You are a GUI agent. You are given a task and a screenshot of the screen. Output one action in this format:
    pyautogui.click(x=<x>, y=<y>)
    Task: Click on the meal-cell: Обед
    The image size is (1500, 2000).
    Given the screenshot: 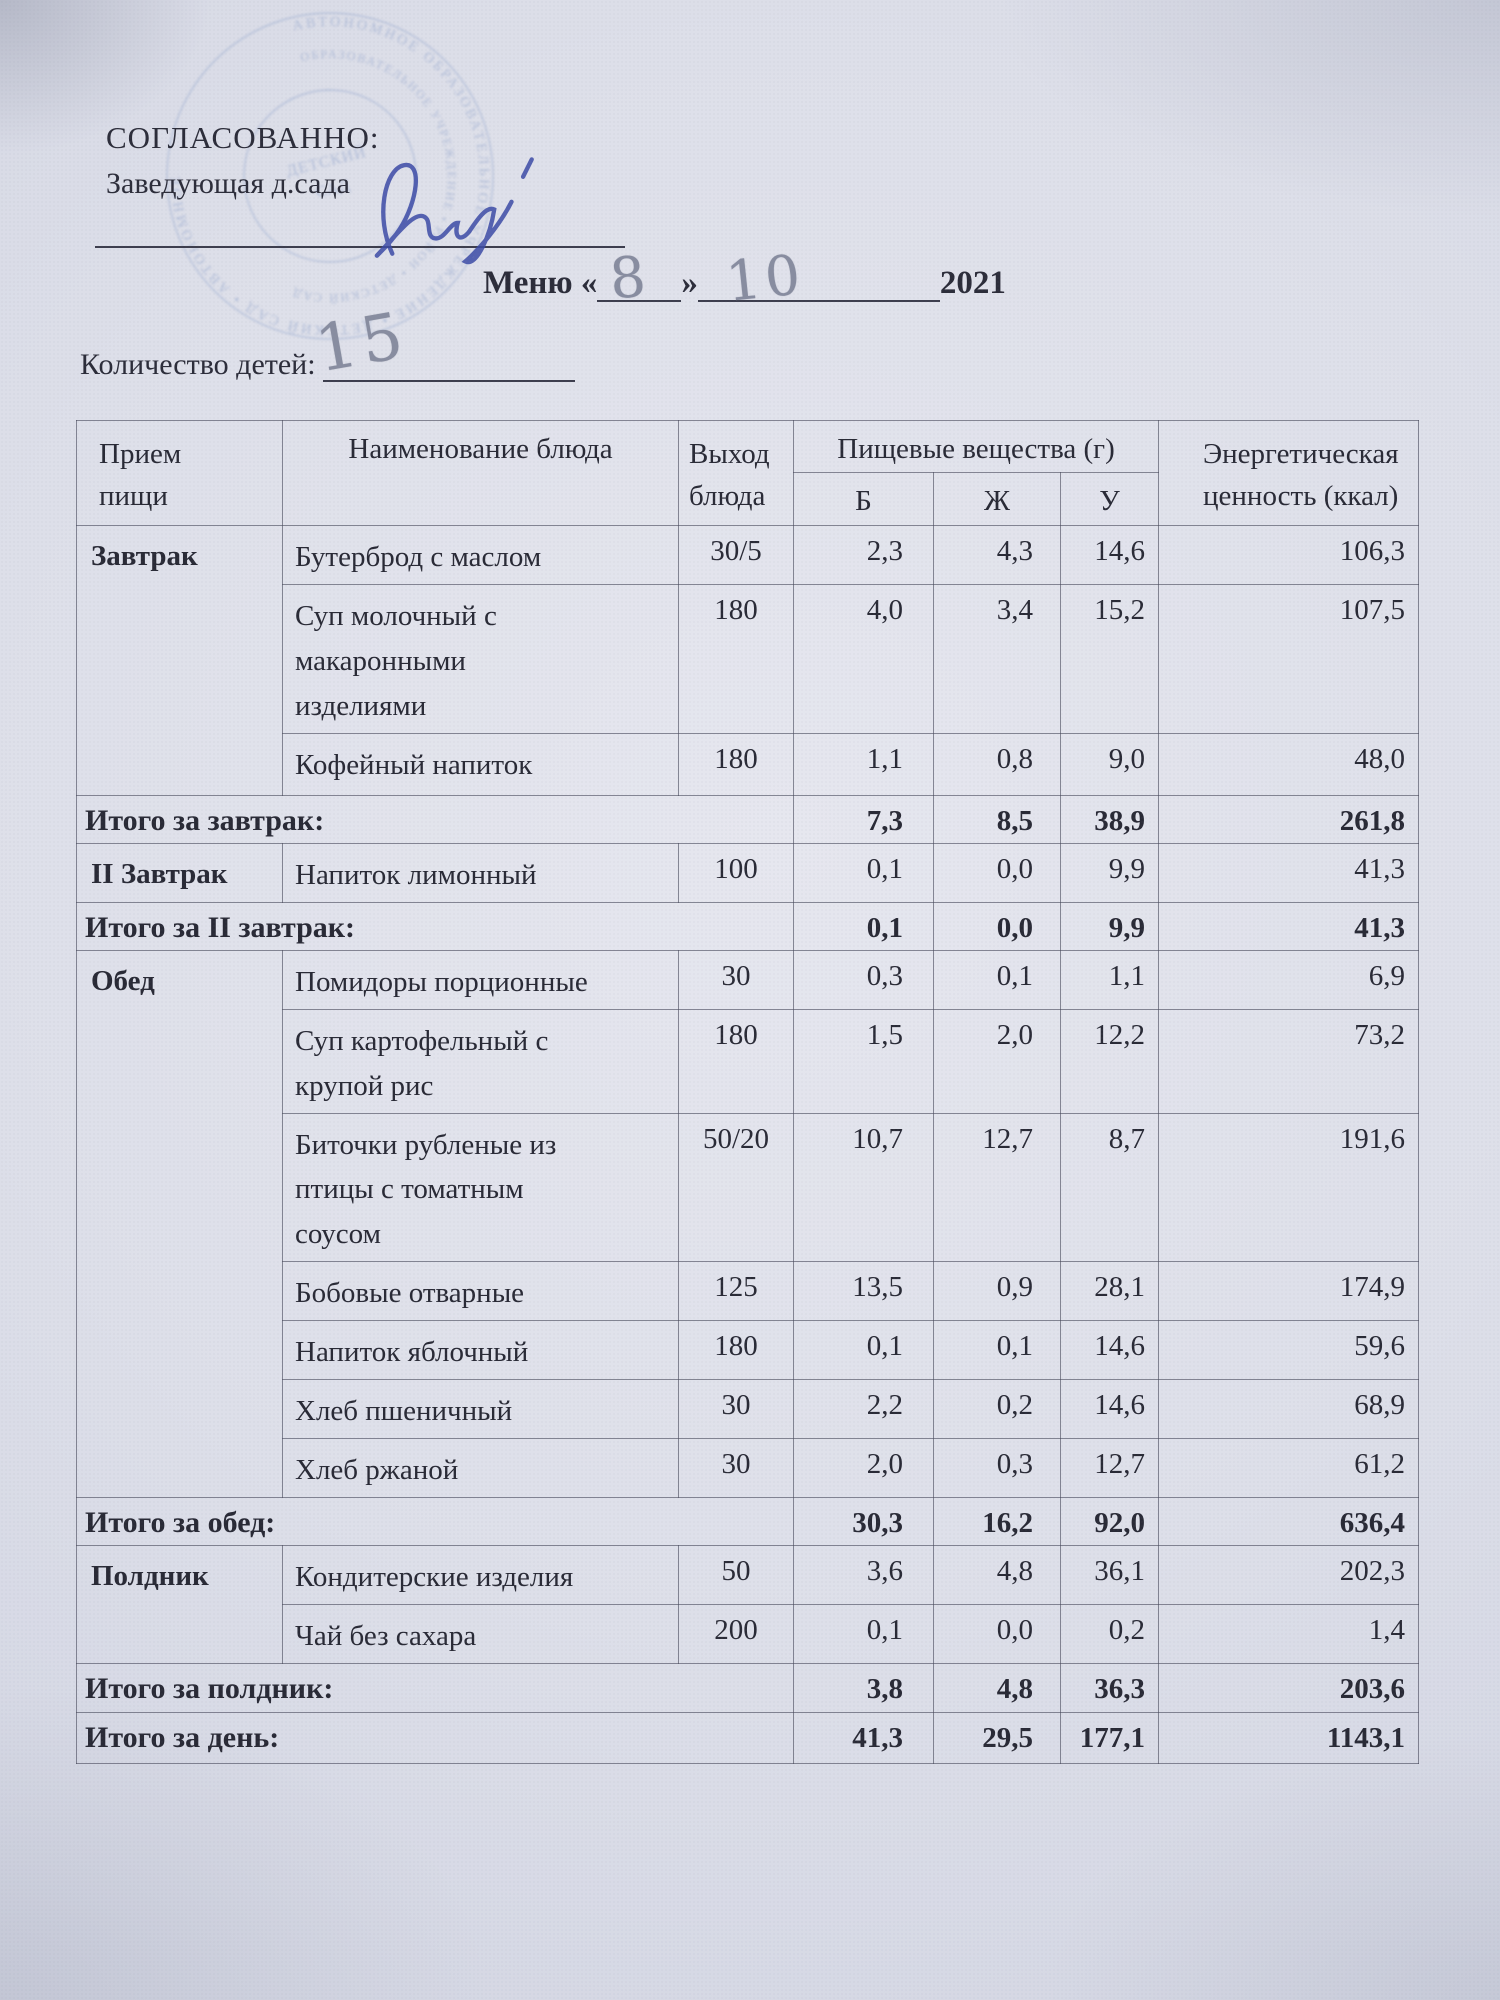 What is the action you would take?
    pyautogui.click(x=179, y=1224)
    